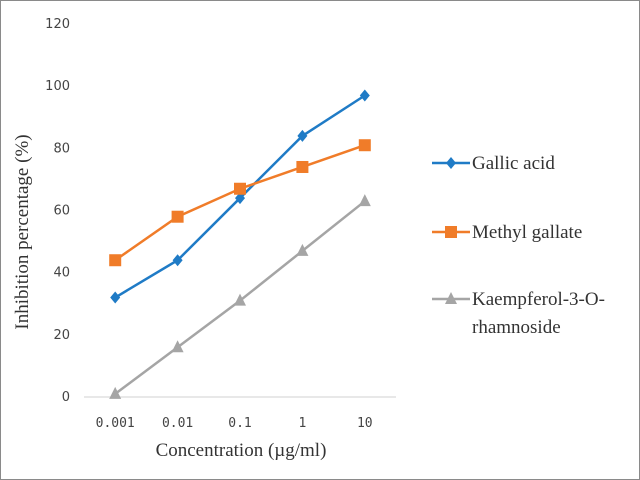 The image size is (640, 480). What do you see at coordinates (61, 211) in the screenshot?
I see `y-tick-label: 60` at bounding box center [61, 211].